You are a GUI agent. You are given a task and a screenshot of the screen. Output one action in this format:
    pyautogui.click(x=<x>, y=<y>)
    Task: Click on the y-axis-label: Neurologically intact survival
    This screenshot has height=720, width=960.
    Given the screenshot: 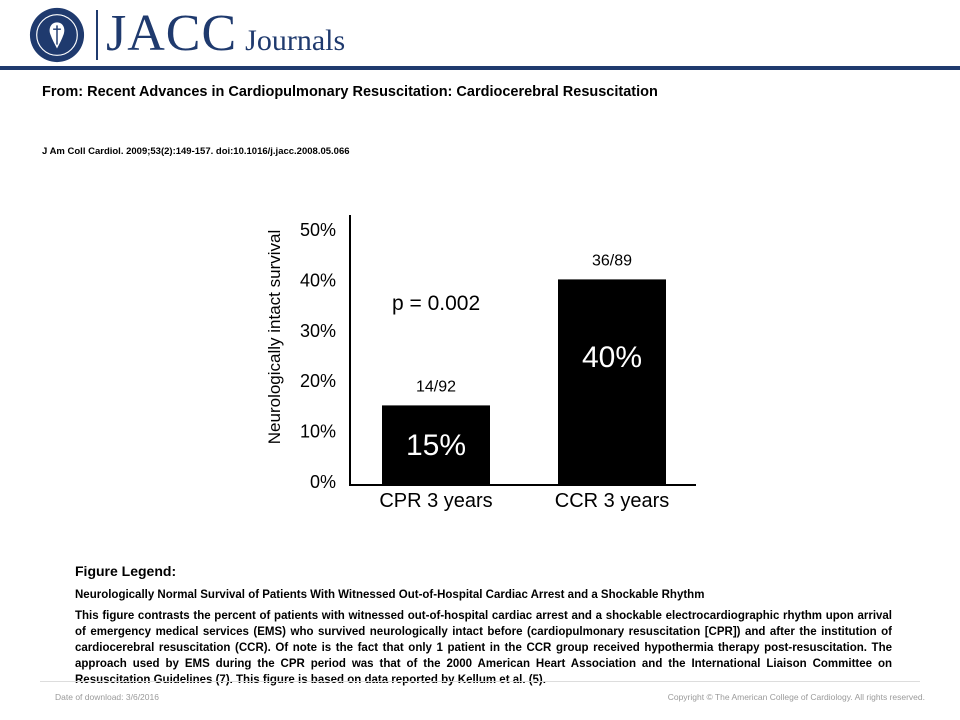 What is the action you would take?
    pyautogui.click(x=274, y=337)
    